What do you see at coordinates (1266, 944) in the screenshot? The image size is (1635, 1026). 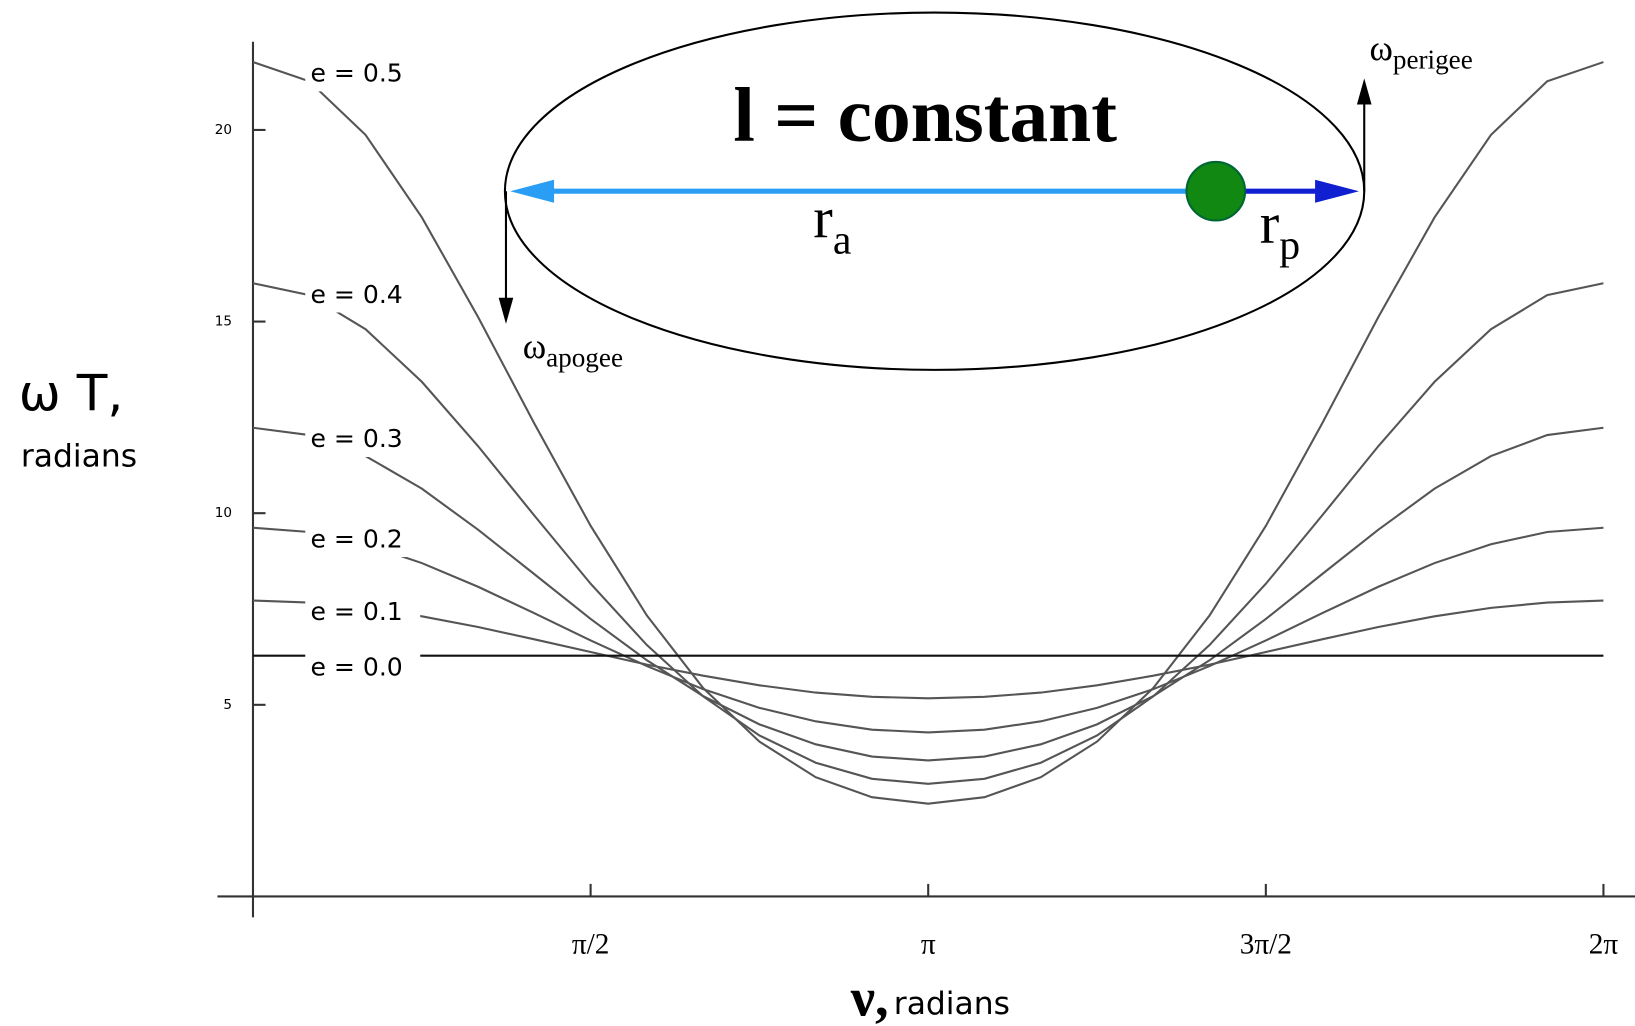 I see `x-tick-label: 3π/2` at bounding box center [1266, 944].